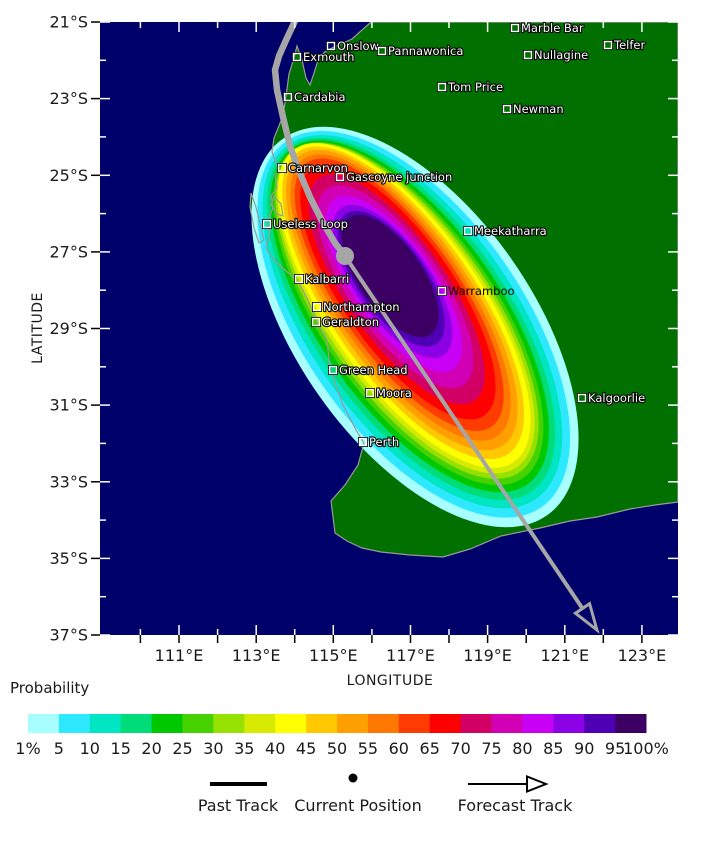 This screenshot has height=848, width=720. I want to click on colorbar-label: 95, so click(615, 748).